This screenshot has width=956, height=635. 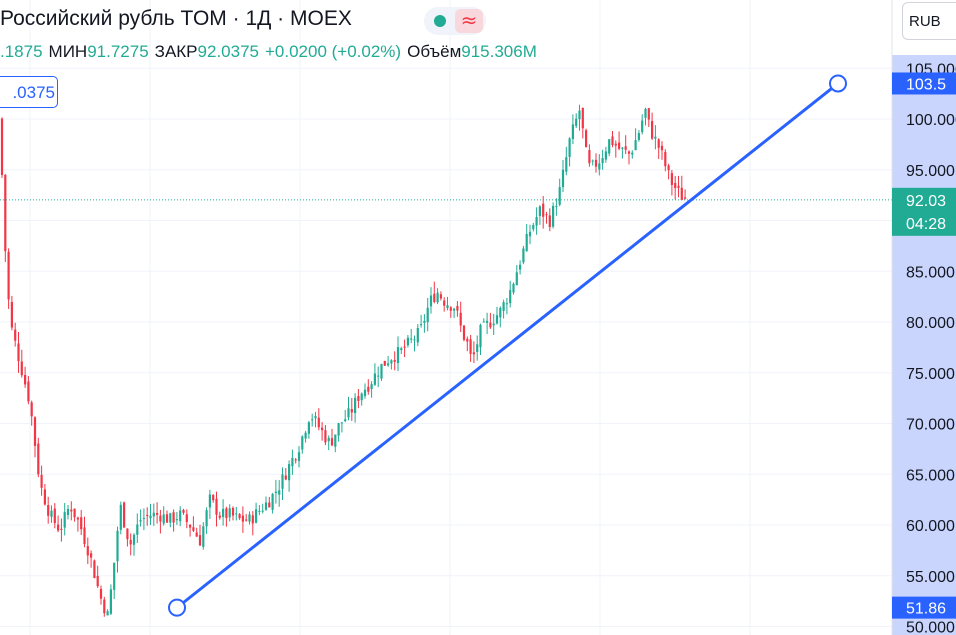 I want to click on currency-button: RUB, so click(x=929, y=21).